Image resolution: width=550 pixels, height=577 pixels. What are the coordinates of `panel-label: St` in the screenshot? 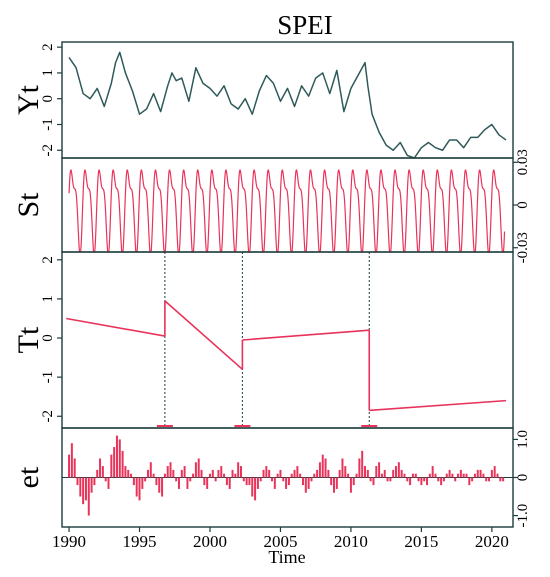 It's located at (28, 205).